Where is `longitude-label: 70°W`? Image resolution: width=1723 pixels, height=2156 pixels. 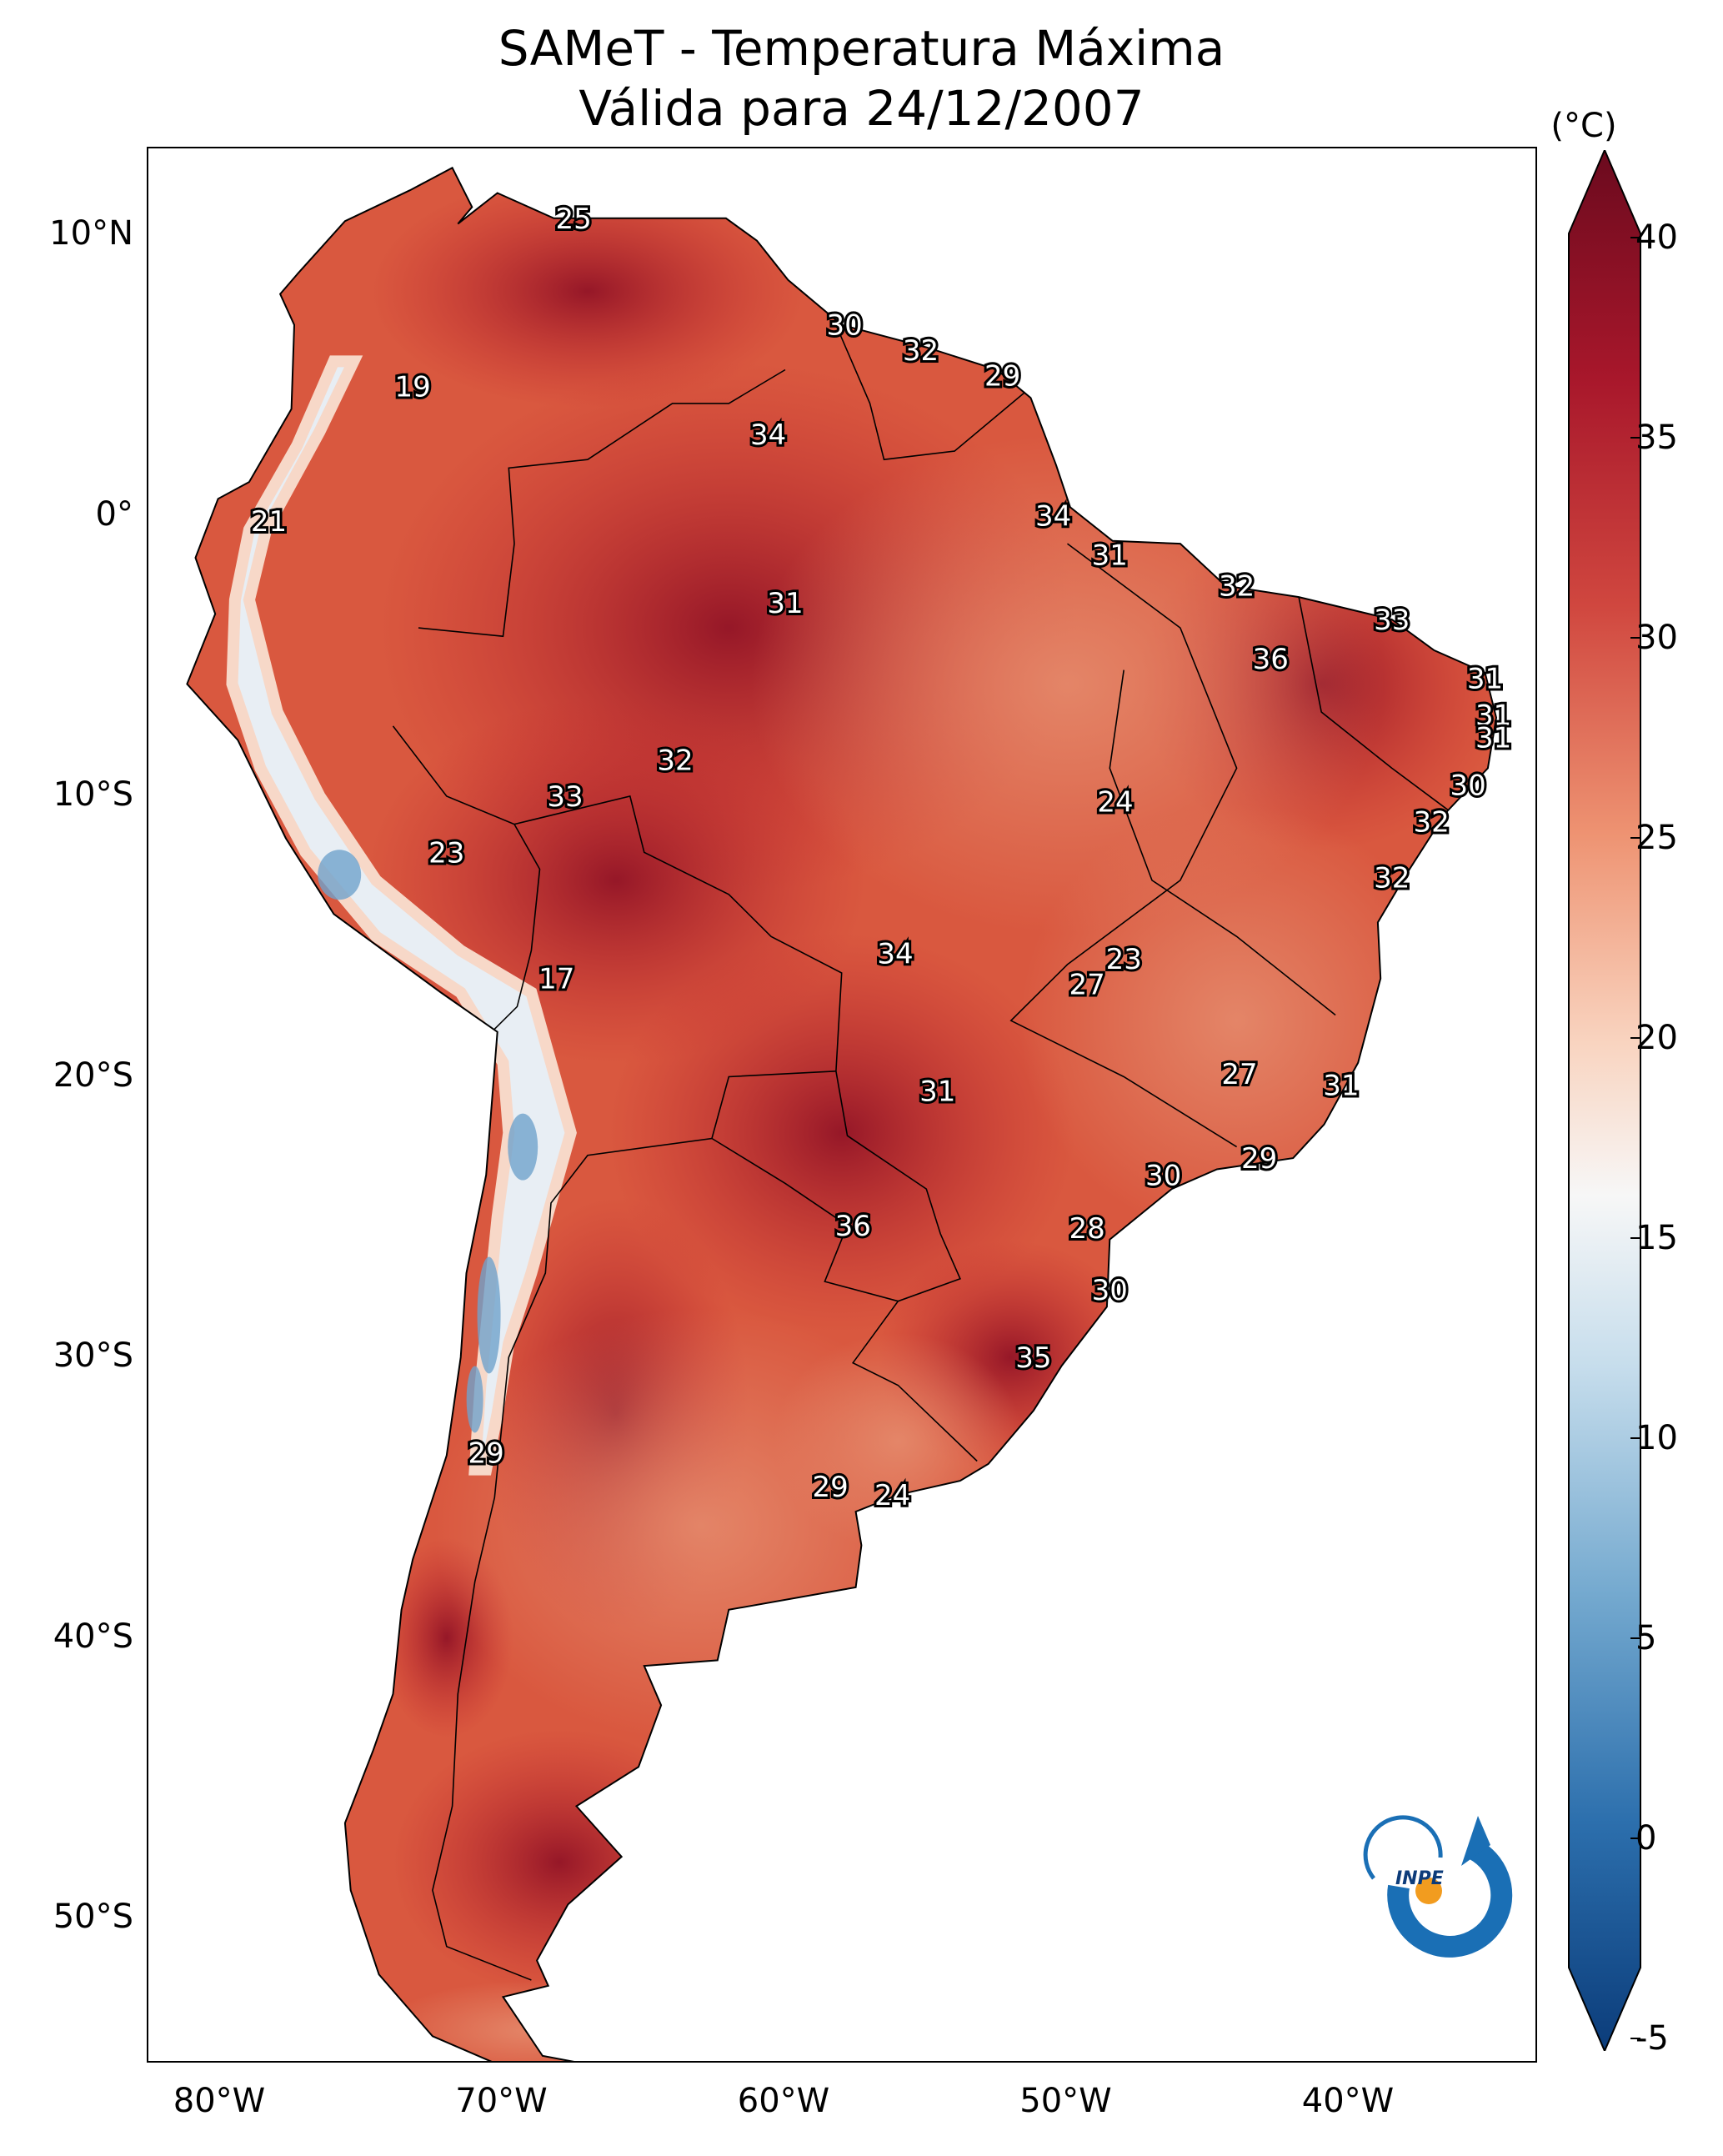
longitude-label: 70°W is located at coordinates (501, 2101).